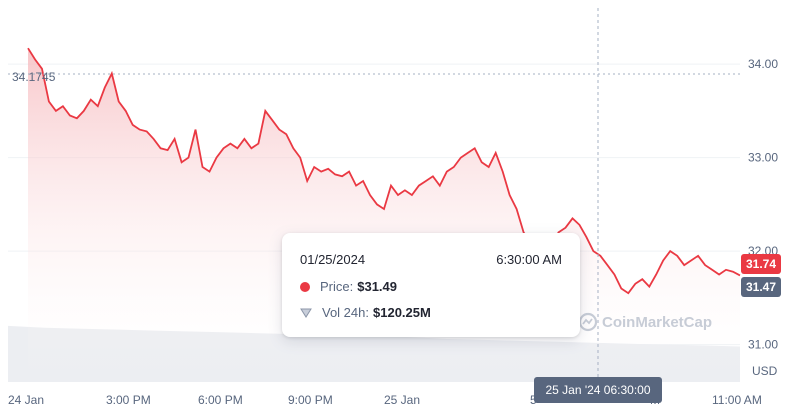  Describe the element at coordinates (306, 313) in the screenshot. I see `volume-icon` at that location.